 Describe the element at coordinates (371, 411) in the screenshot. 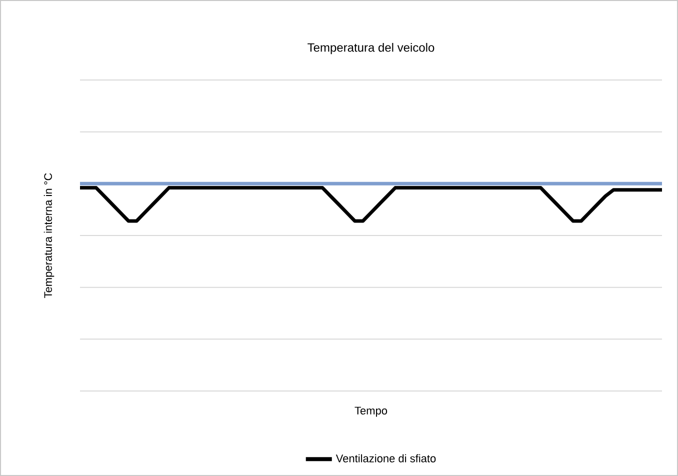

I see `x-axis-title: Tempo` at that location.